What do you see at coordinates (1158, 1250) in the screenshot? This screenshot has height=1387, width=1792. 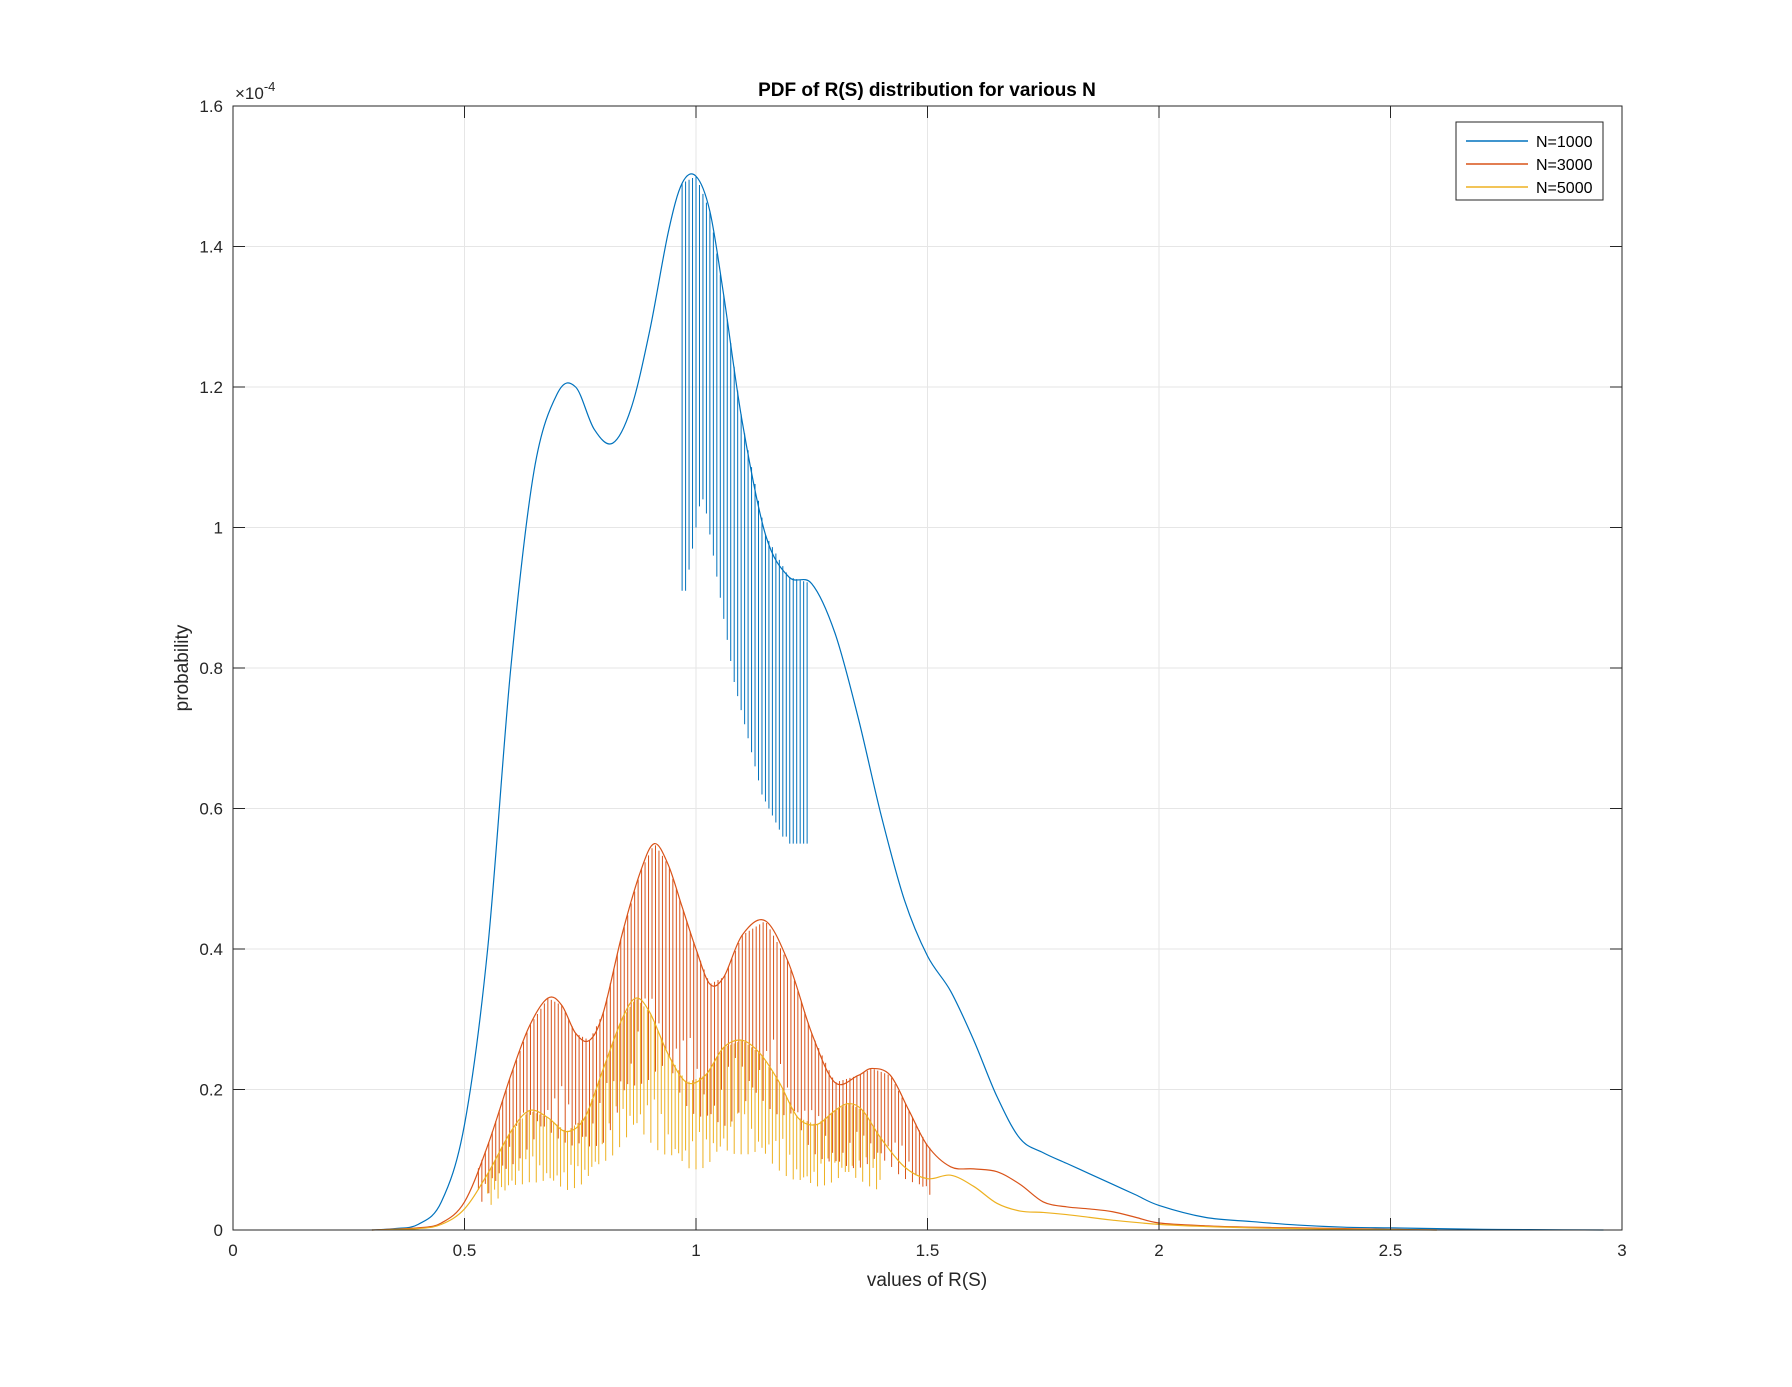 I see `x-tick-label: 2` at bounding box center [1158, 1250].